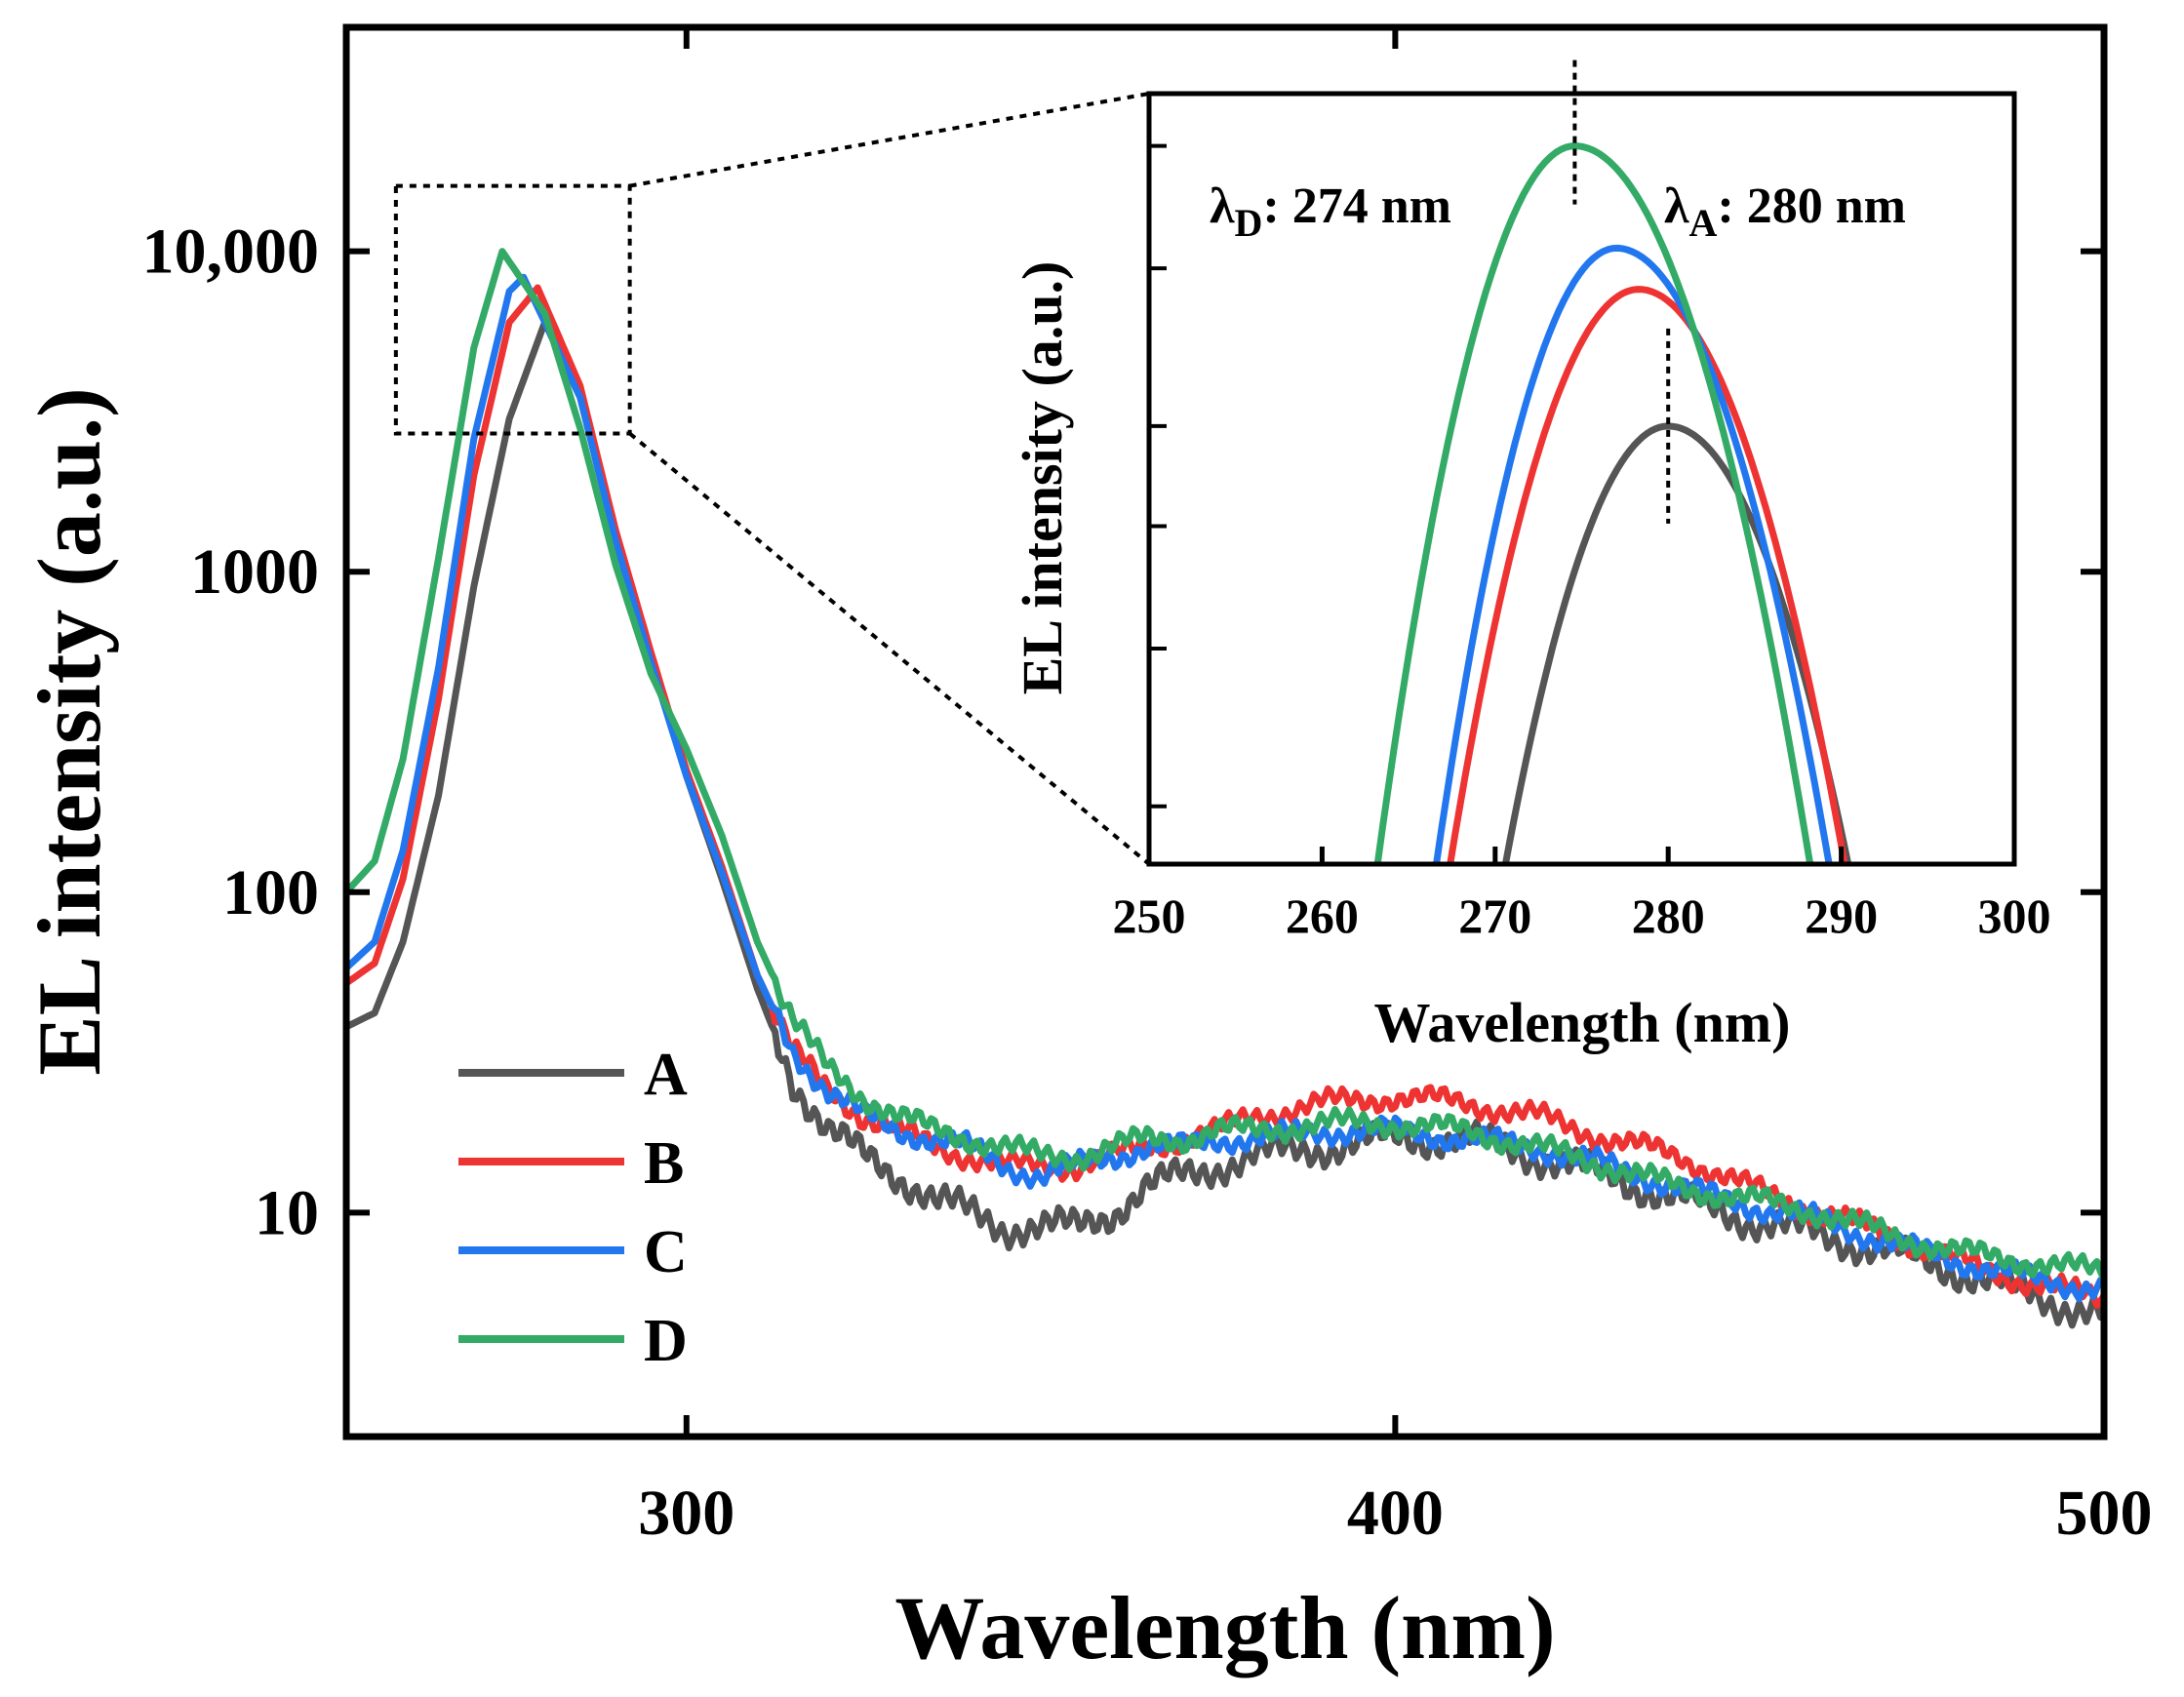  Describe the element at coordinates (666, 1341) in the screenshot. I see `legend-label-D: D` at that location.